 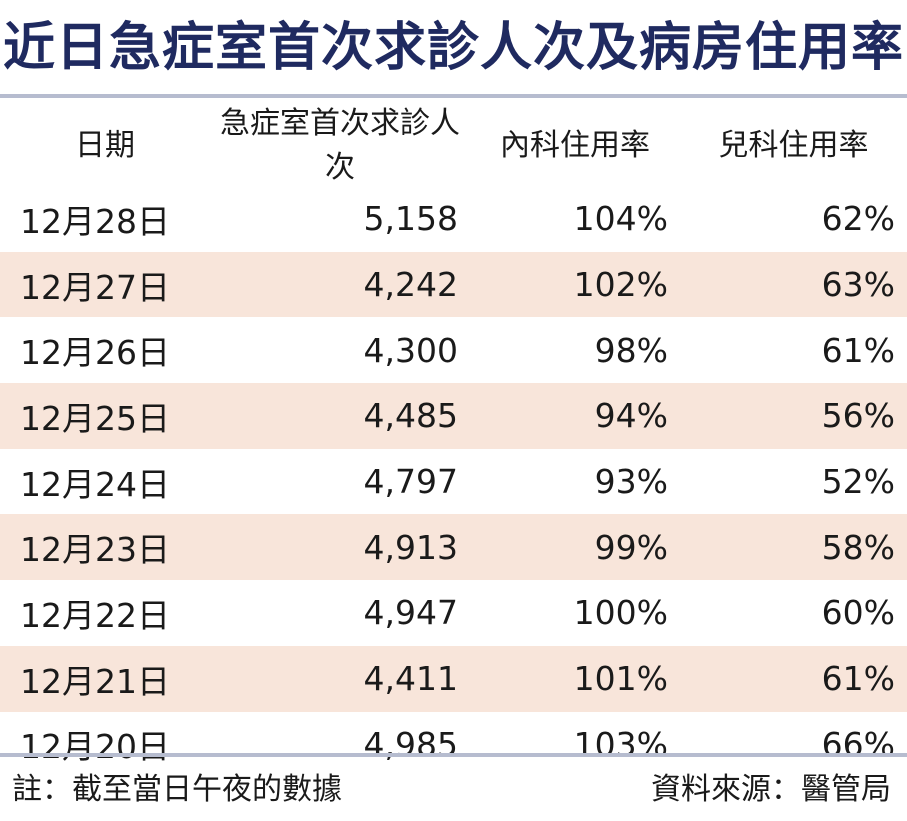 What do you see at coordinates (410, 613) in the screenshot?
I see `cell-ae-attendances: 4,947` at bounding box center [410, 613].